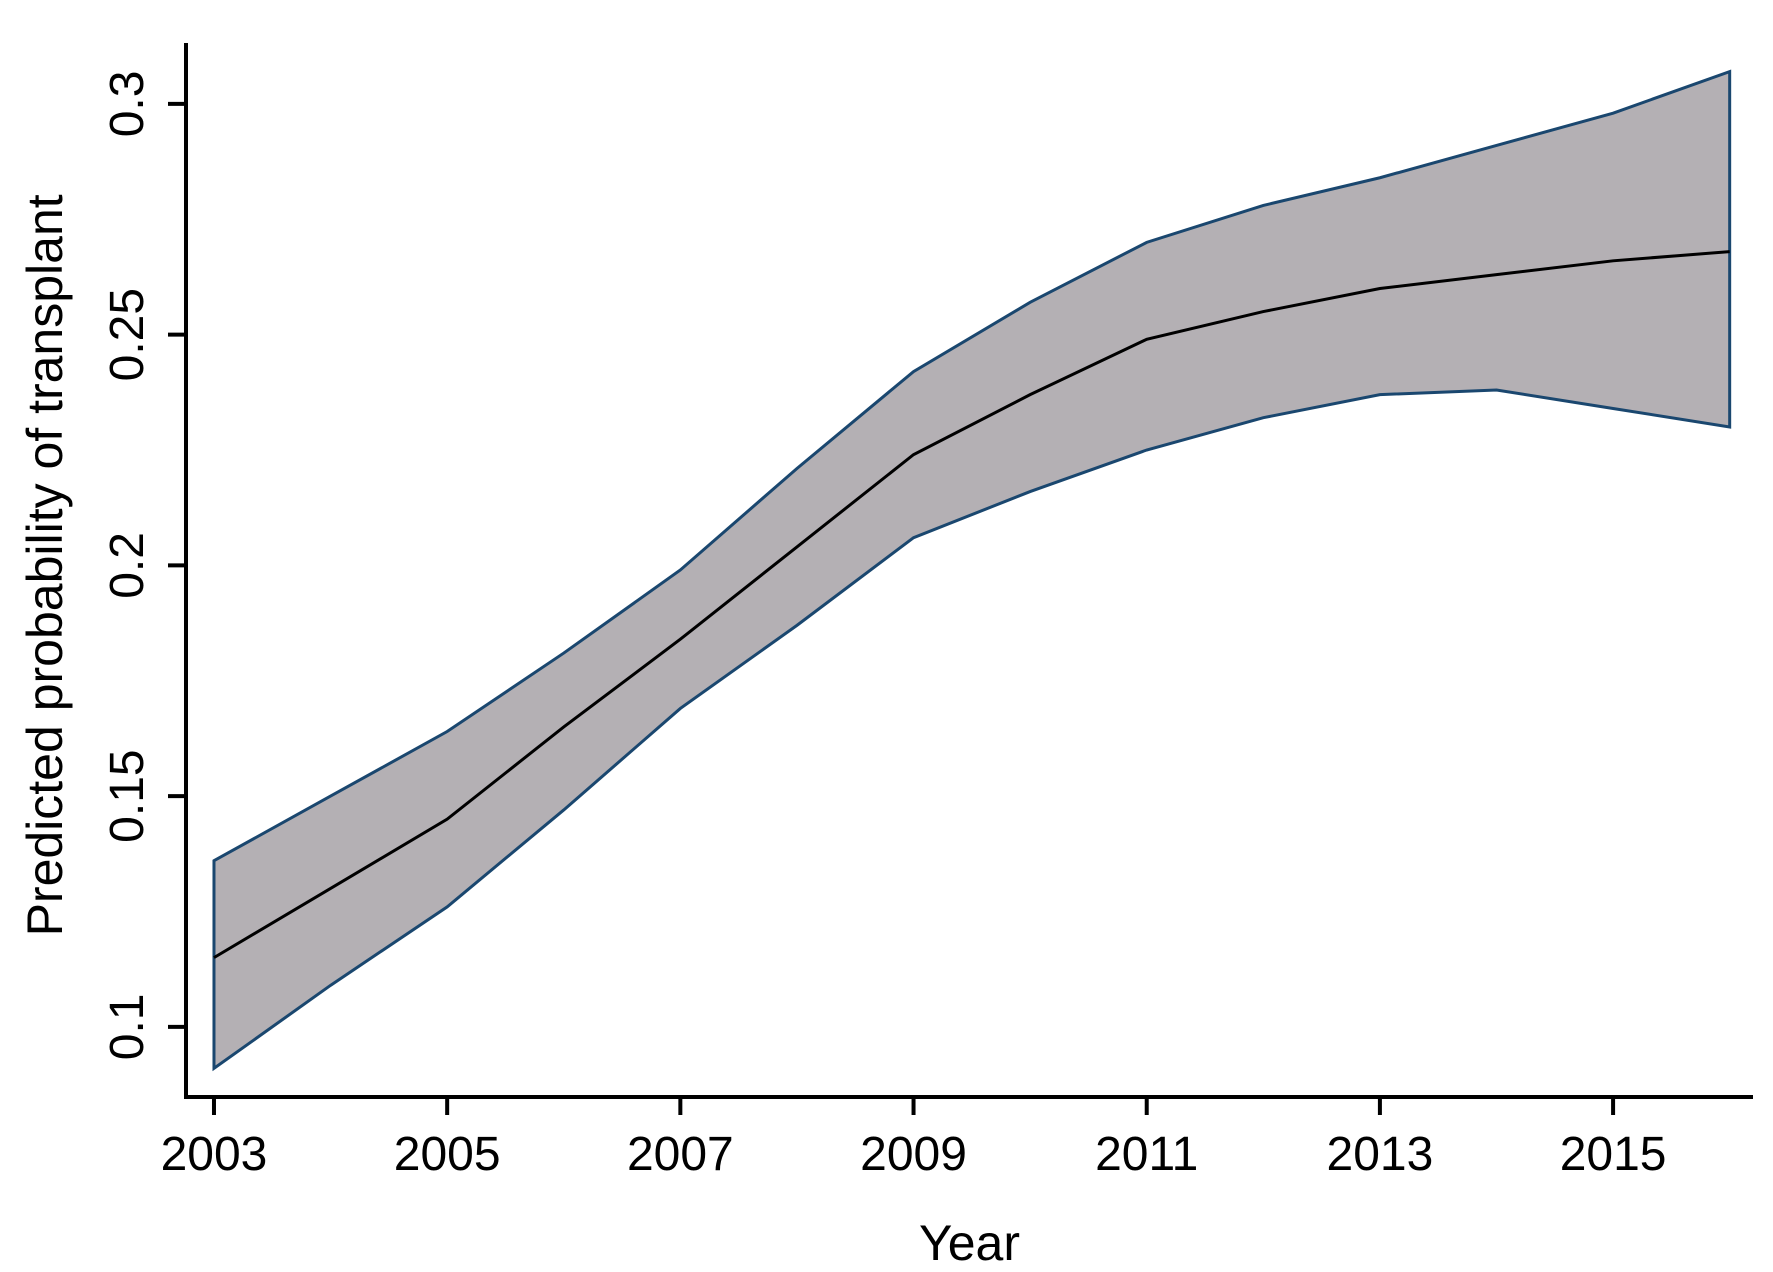 This screenshot has height=1272, width=1773. Describe the element at coordinates (1380, 1154) in the screenshot. I see `x-tick-label: 2013` at that location.